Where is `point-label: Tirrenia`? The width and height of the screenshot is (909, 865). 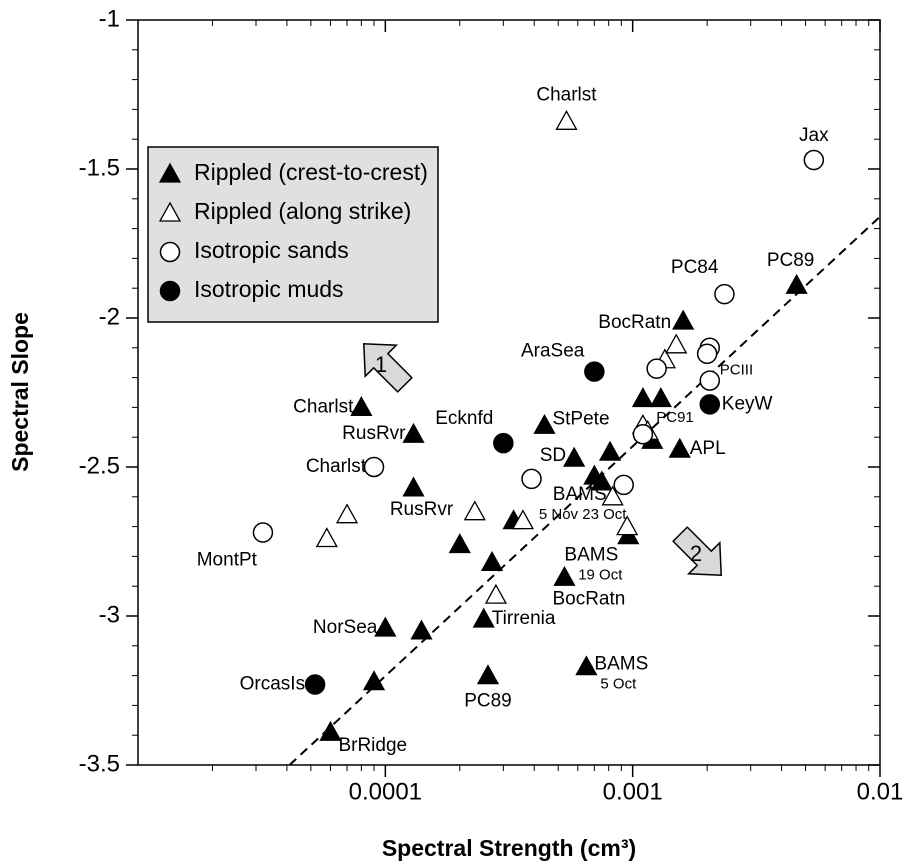 point-label: Tirrenia is located at coordinates (524, 618).